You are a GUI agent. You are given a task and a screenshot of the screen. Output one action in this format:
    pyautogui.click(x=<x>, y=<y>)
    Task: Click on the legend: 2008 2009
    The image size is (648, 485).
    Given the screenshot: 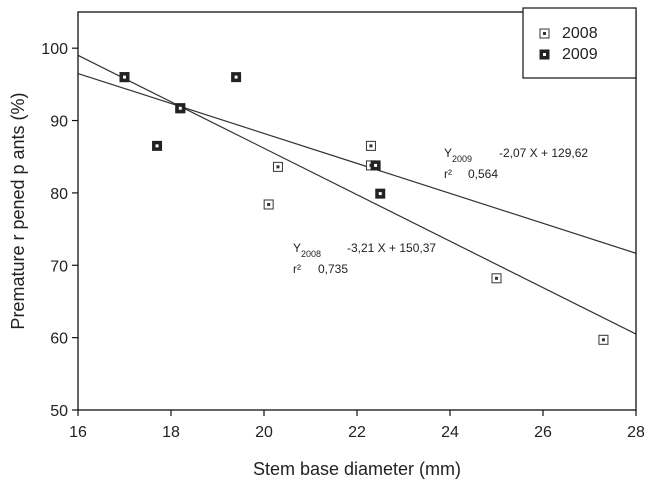 What is the action you would take?
    pyautogui.click(x=579, y=43)
    